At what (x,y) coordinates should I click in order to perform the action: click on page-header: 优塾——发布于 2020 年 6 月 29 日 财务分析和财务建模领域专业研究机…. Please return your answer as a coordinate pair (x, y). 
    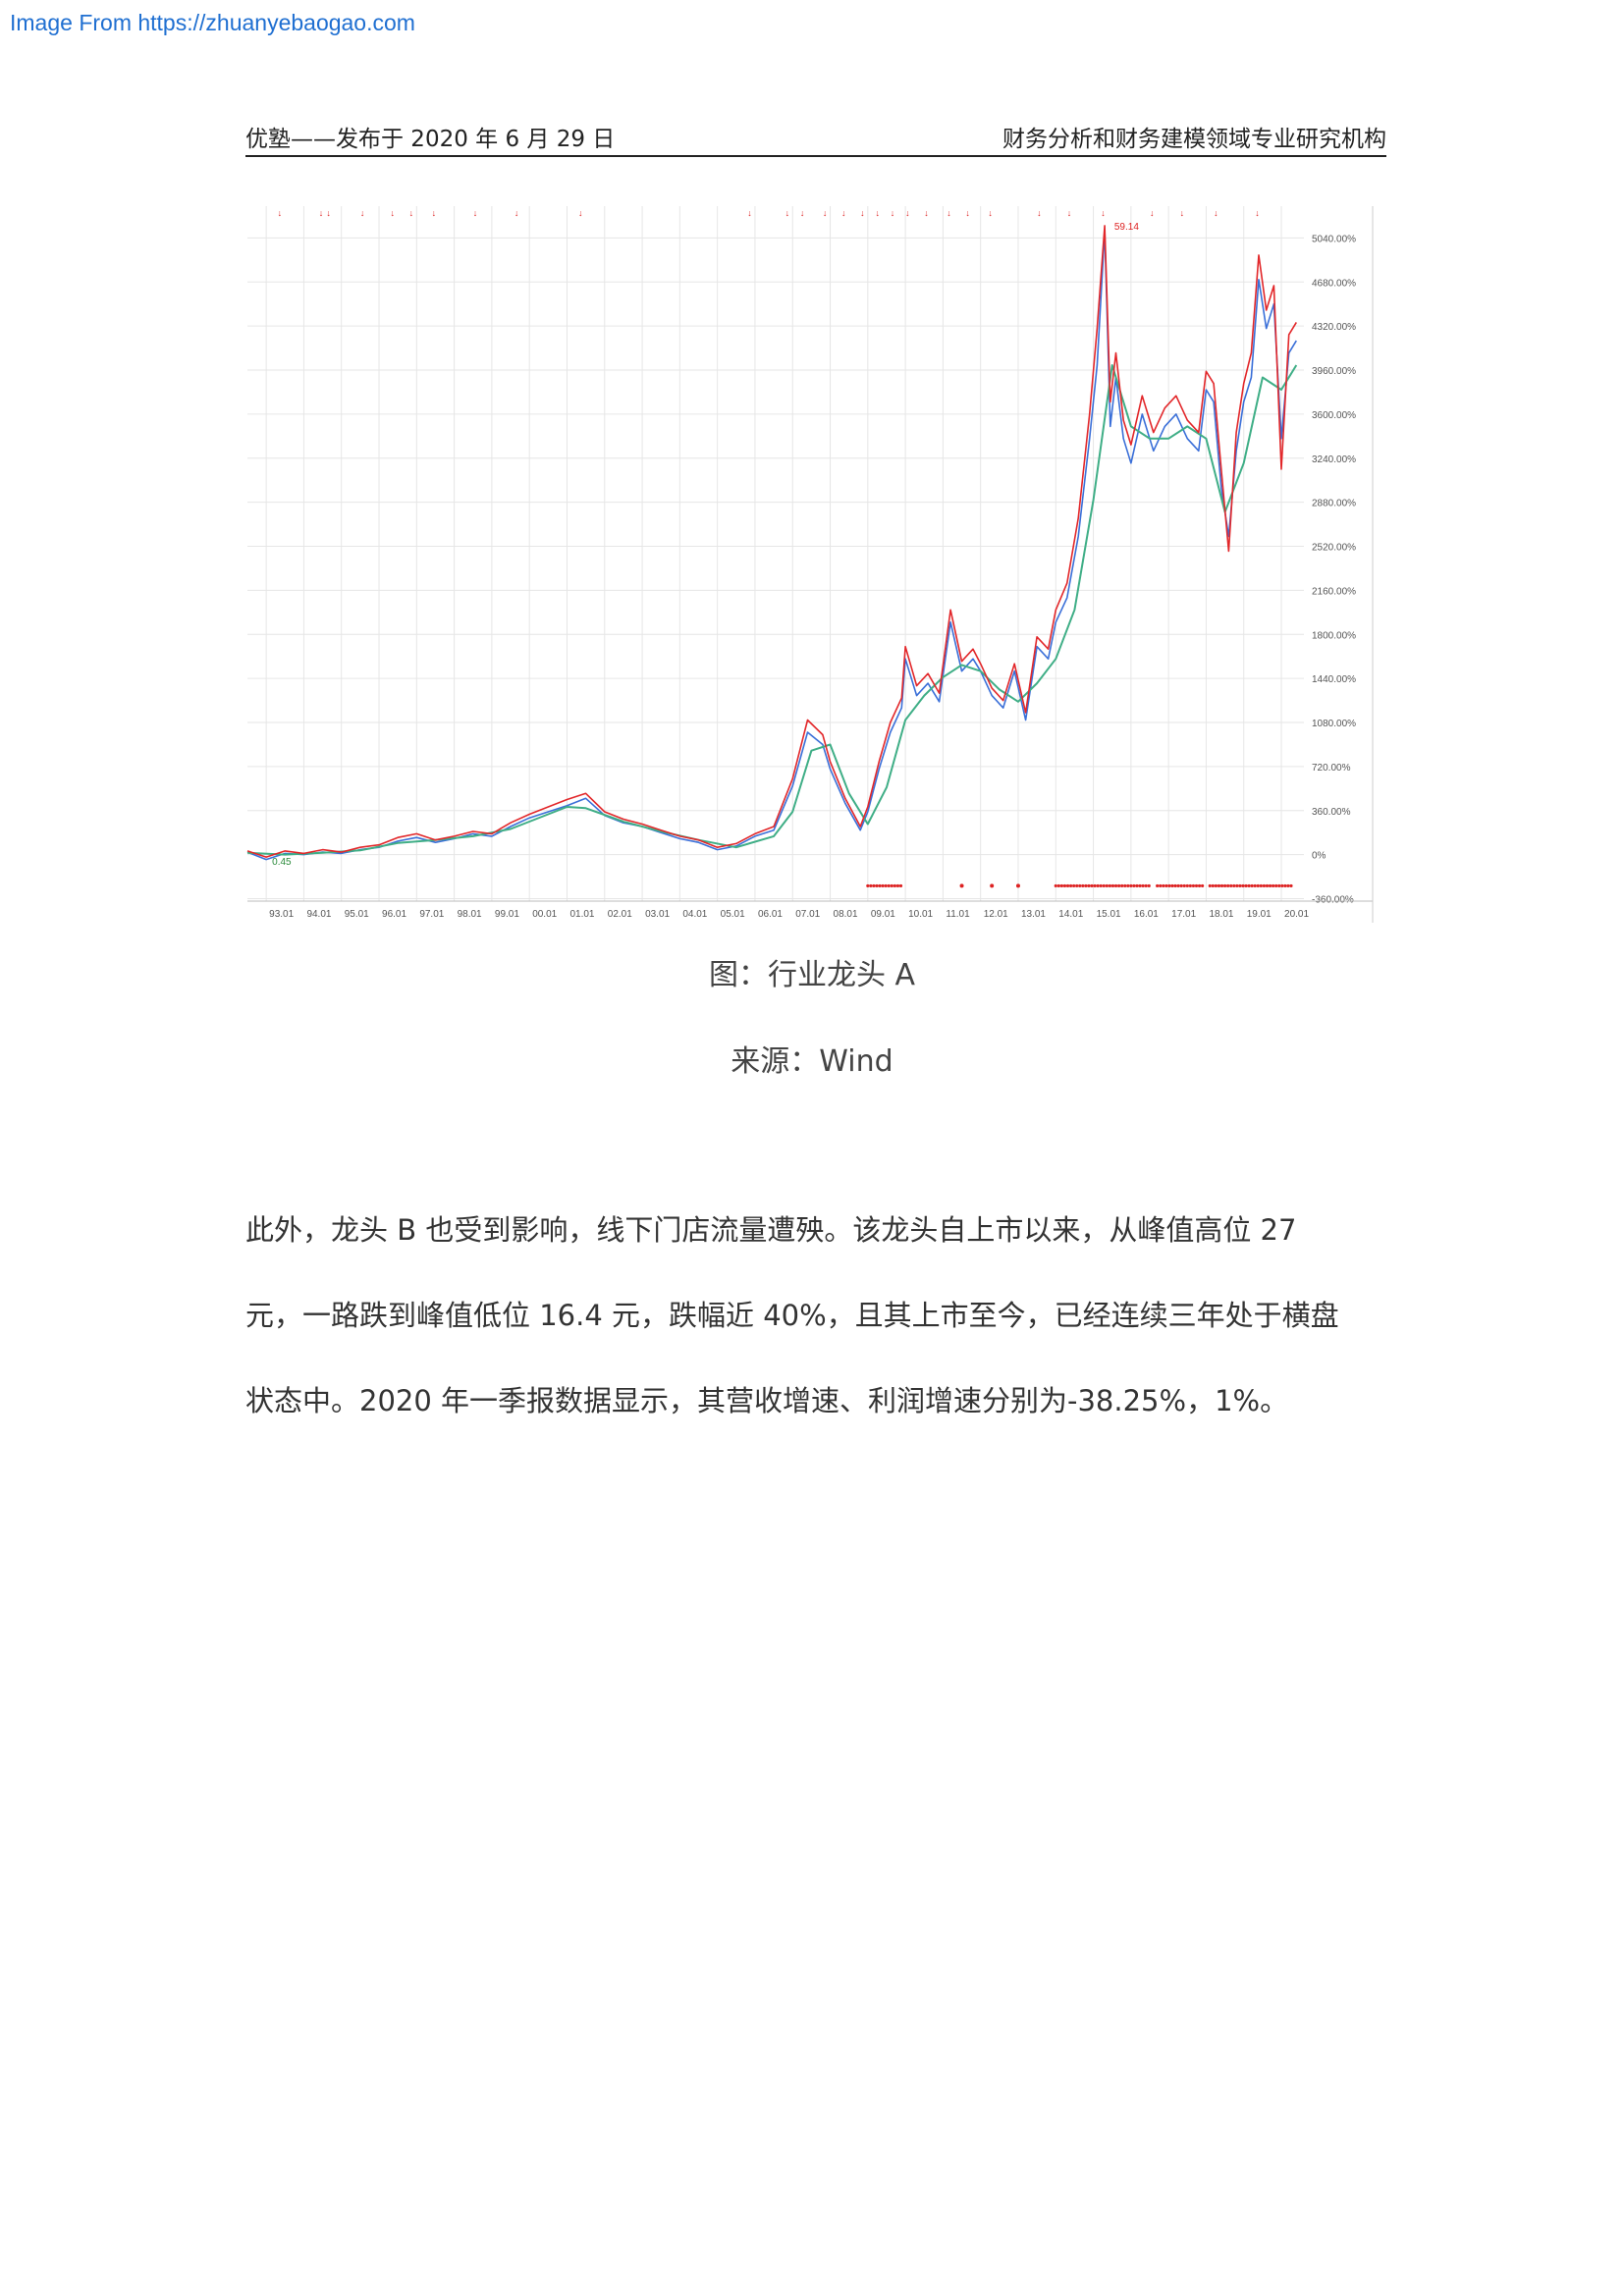
    Looking at the image, I should click on (815, 136).